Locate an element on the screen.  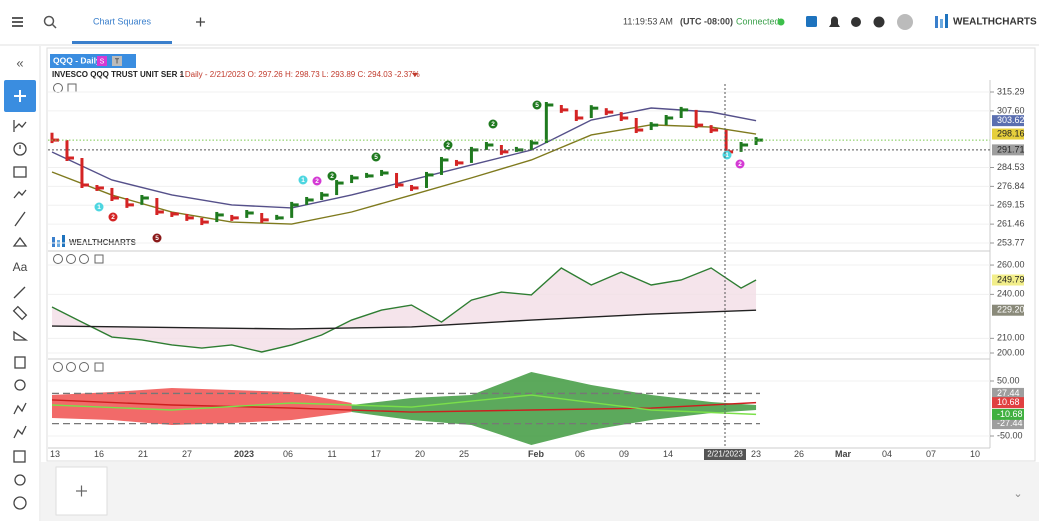
x-tick-label: 23 is located at coordinates (756, 454).